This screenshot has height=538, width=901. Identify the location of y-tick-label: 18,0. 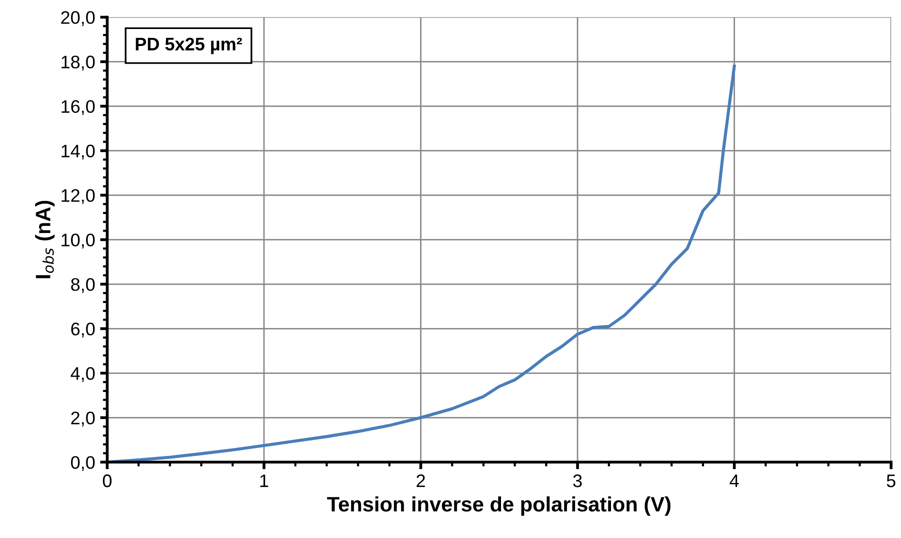
(78, 63).